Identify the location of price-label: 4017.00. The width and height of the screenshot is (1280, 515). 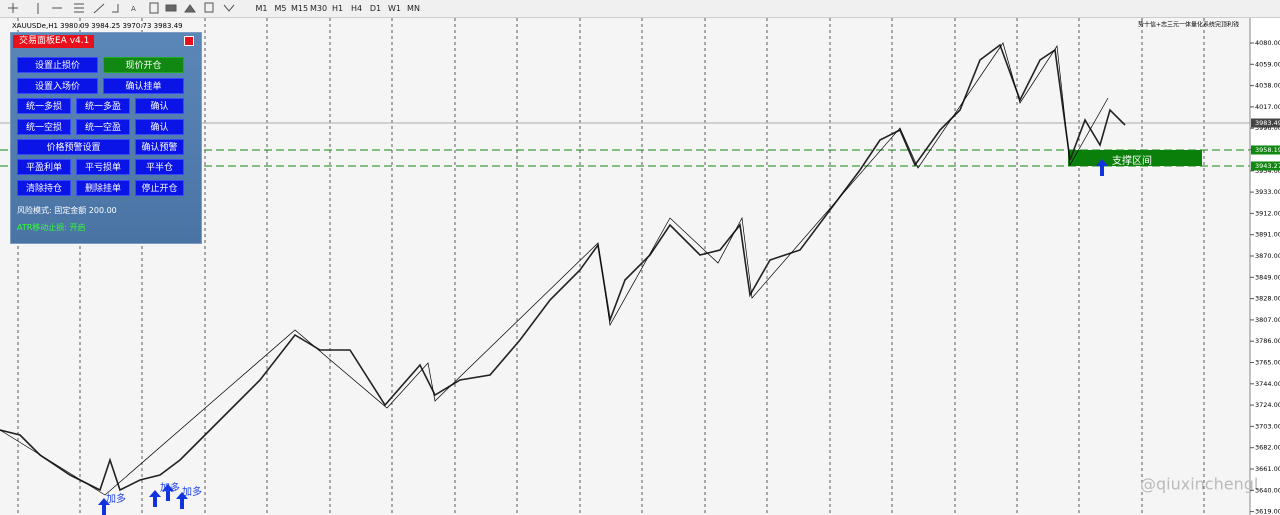
(1267, 107).